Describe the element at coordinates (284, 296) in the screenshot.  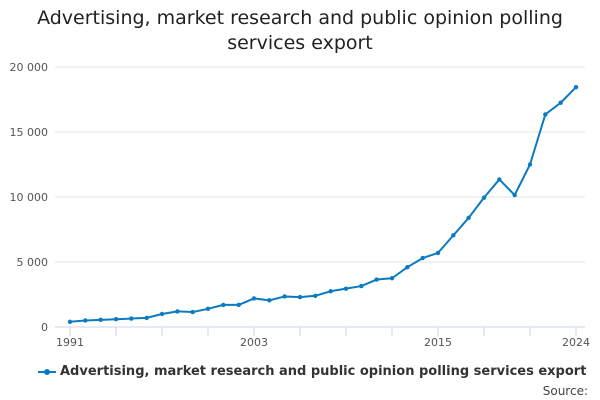
I see `data-point-2005` at that location.